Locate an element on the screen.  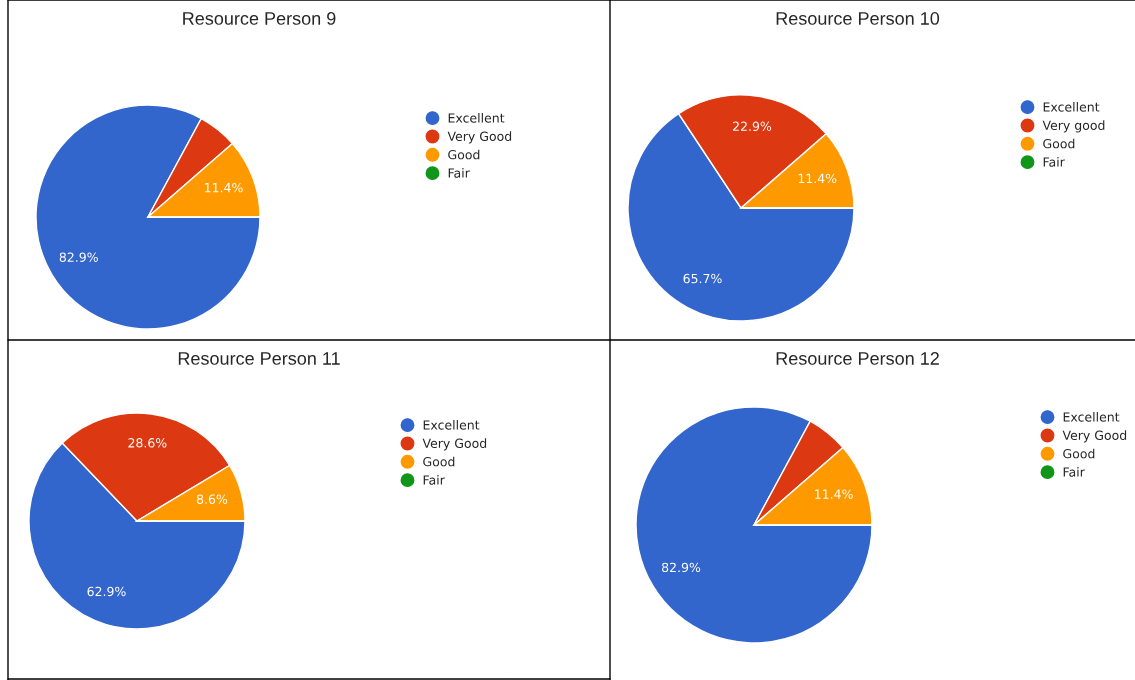
data-label: 62.9% is located at coordinates (106, 591).